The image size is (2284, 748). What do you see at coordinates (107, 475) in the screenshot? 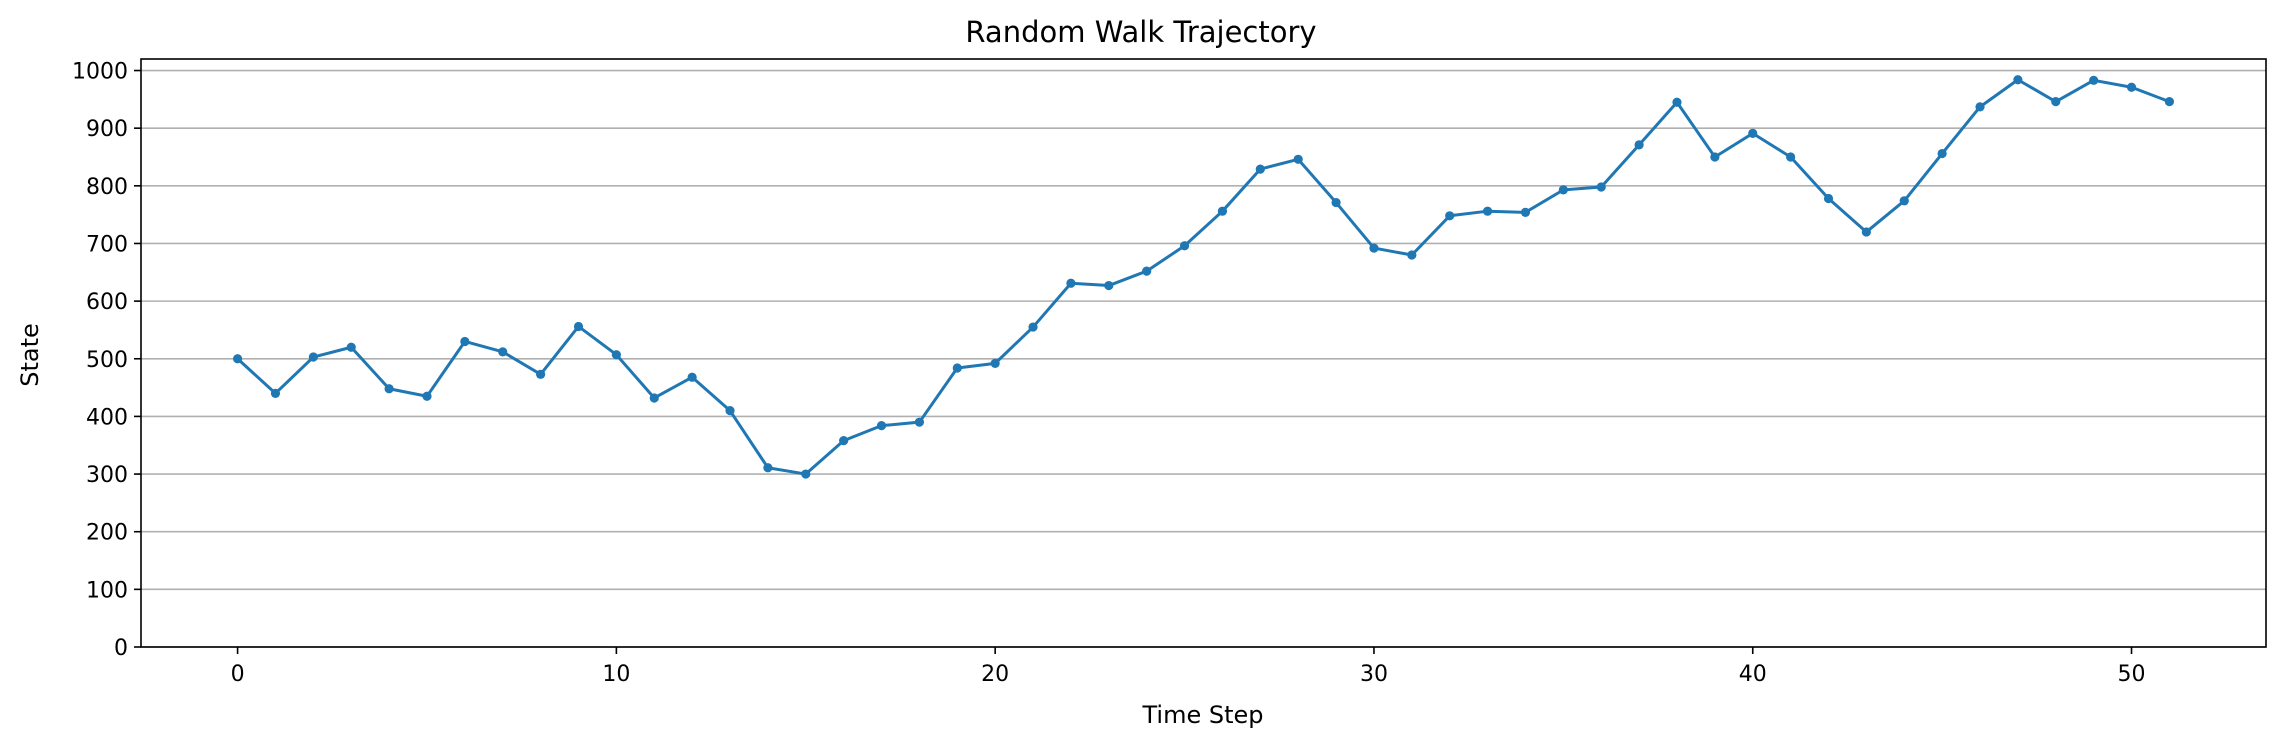
I see `y-tick-label: 300` at bounding box center [107, 475].